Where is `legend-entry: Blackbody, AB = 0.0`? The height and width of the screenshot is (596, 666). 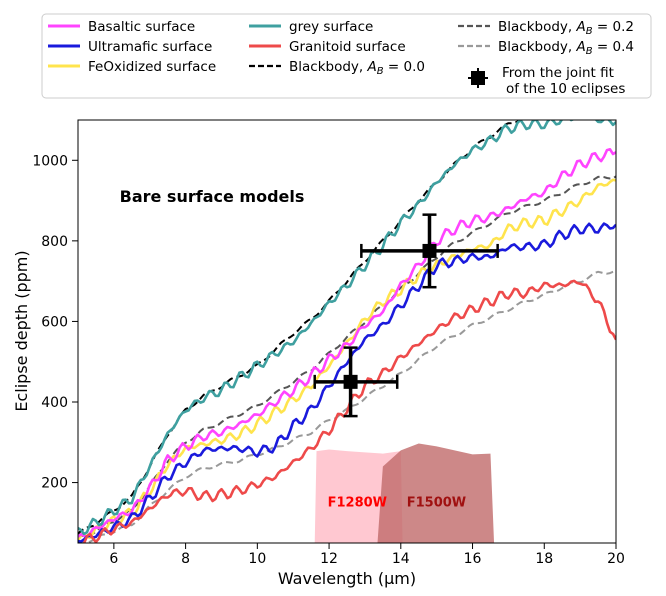 legend-entry: Blackbody, AB = 0.0 is located at coordinates (337, 68).